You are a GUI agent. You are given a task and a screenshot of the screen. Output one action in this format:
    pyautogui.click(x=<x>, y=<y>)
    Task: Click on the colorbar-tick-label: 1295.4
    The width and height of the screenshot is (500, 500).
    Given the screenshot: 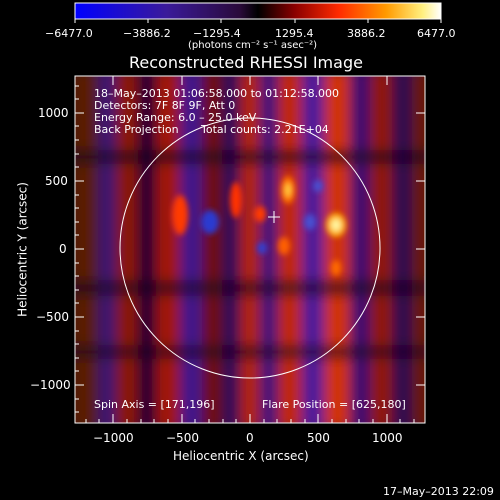 What is the action you would take?
    pyautogui.click(x=294, y=33)
    